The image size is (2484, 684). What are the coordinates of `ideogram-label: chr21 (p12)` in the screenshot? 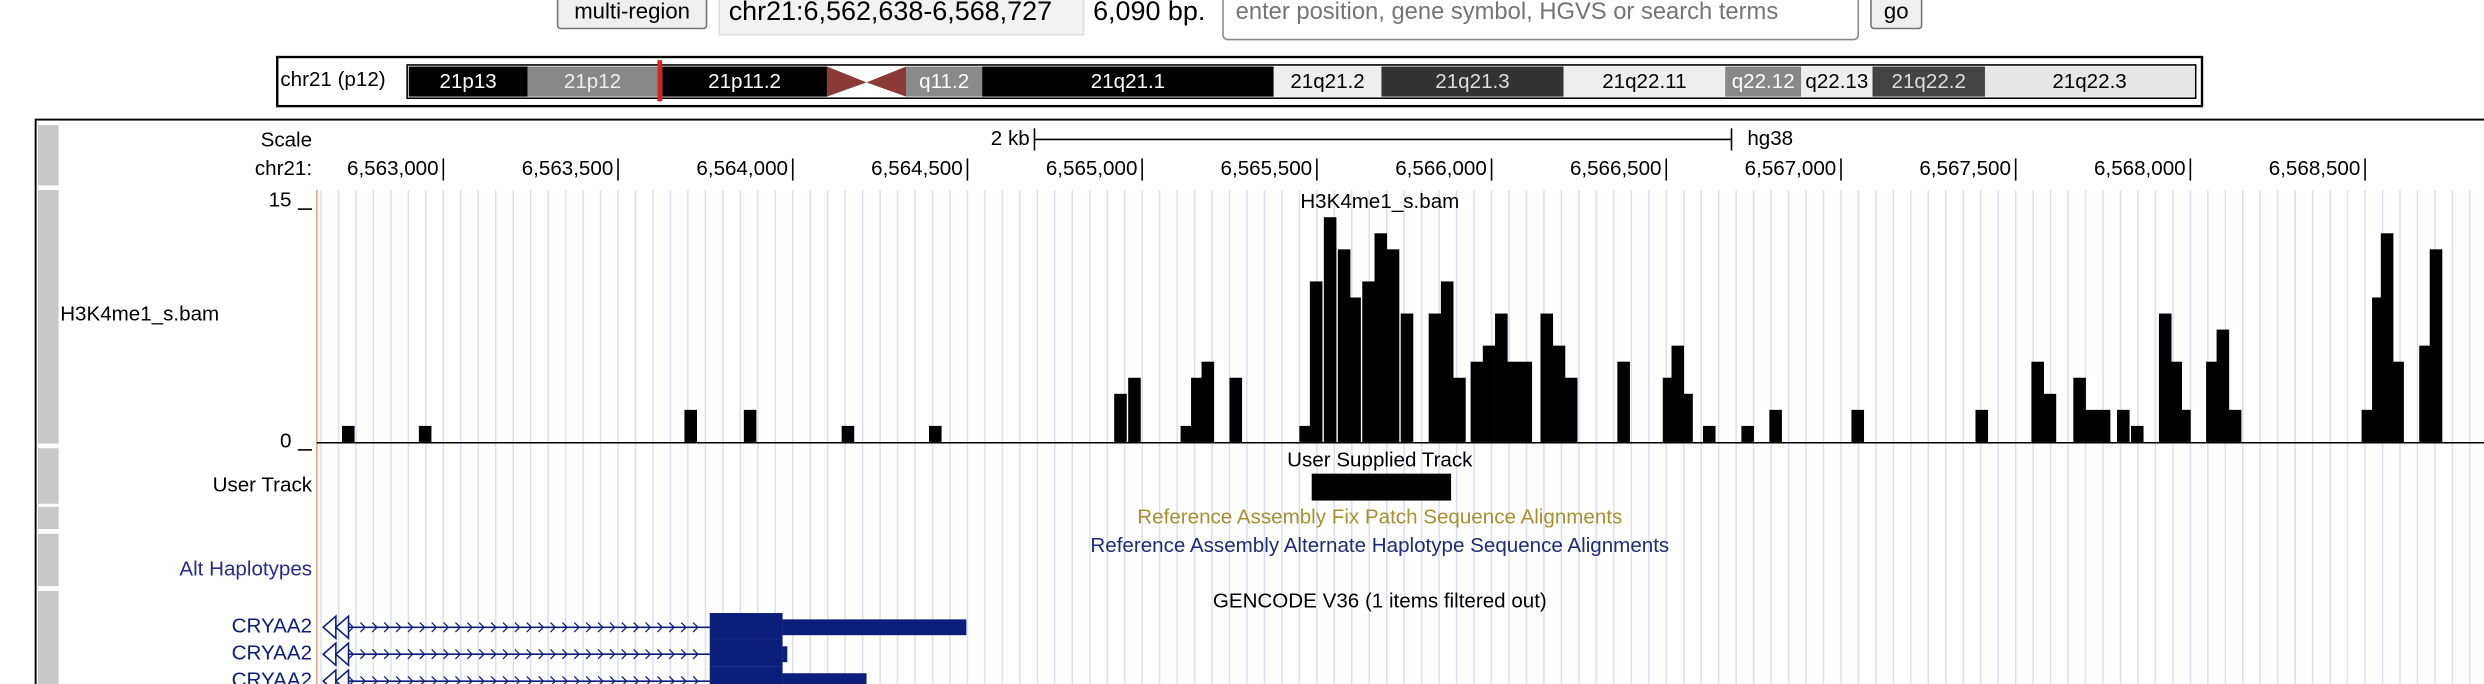 It's located at (332, 79).